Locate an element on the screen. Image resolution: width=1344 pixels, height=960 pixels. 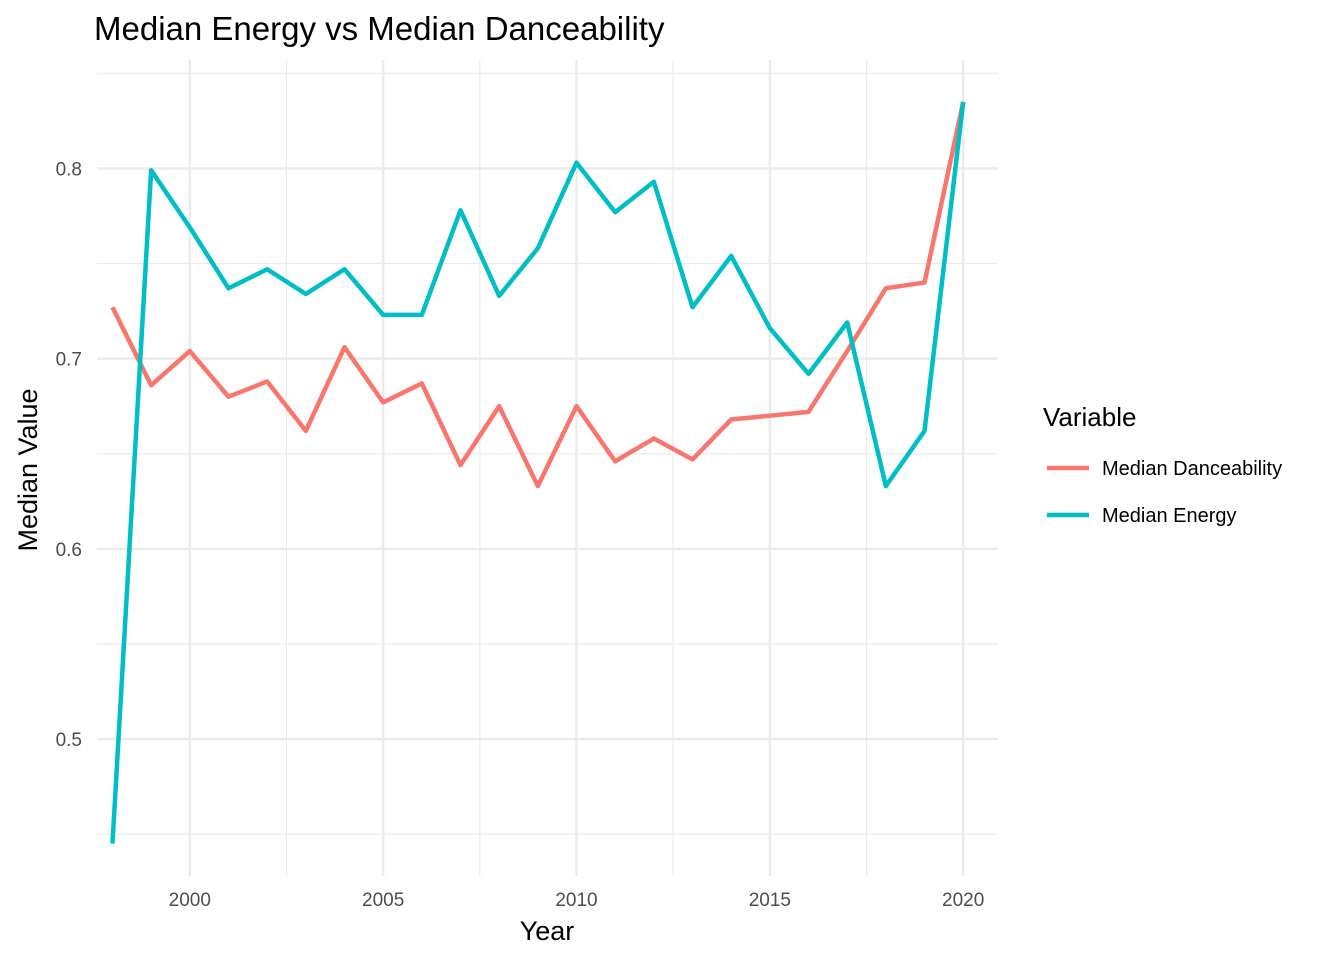
legend-items: Median Danceability Median Energy is located at coordinates (1164, 492).